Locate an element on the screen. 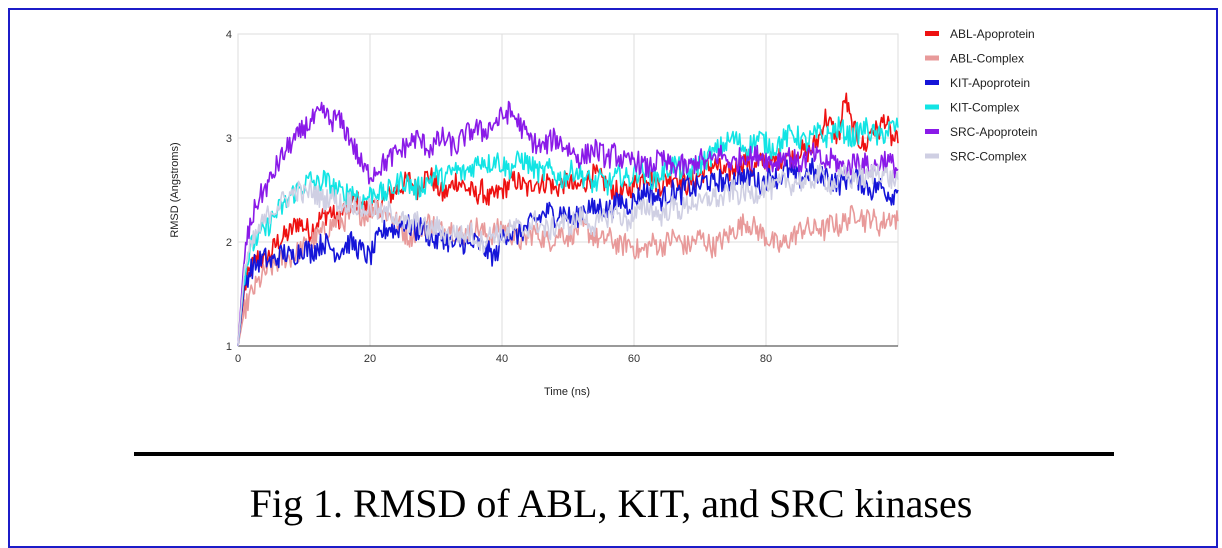 The image size is (1222, 548). y-tick-label: 2 is located at coordinates (229, 243).